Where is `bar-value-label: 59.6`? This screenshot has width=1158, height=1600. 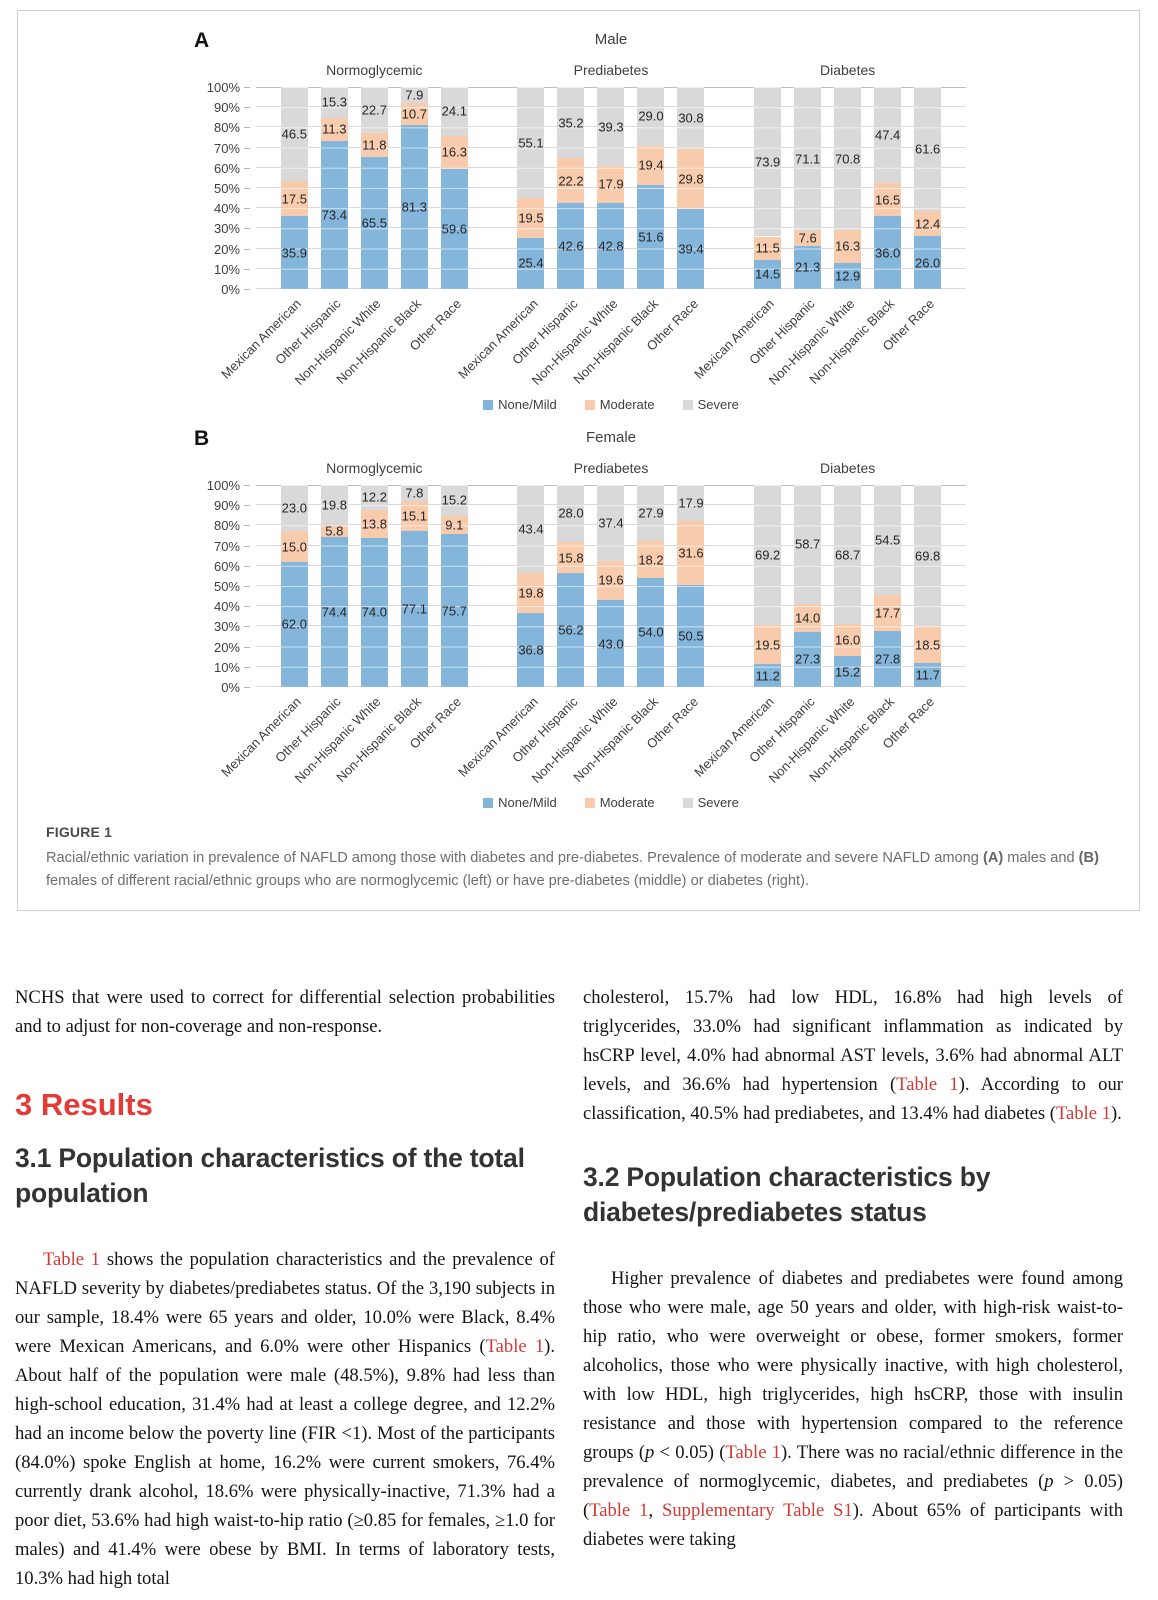 bar-value-label: 59.6 is located at coordinates (454, 229).